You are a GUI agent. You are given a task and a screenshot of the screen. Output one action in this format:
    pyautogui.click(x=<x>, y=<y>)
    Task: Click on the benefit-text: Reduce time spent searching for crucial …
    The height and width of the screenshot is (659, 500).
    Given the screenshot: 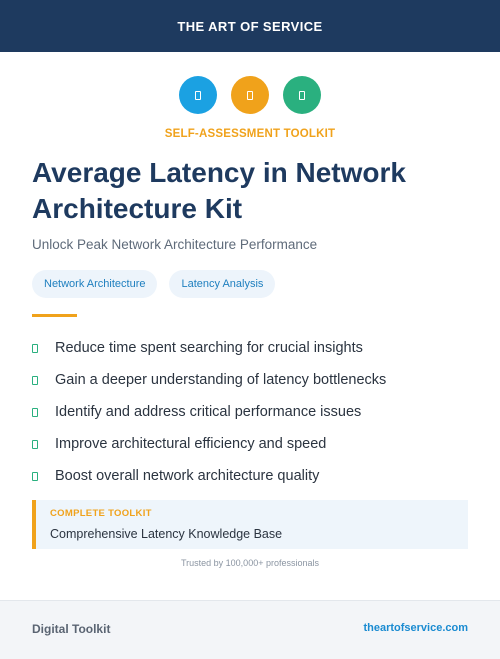 What is the action you would take?
    pyautogui.click(x=209, y=348)
    